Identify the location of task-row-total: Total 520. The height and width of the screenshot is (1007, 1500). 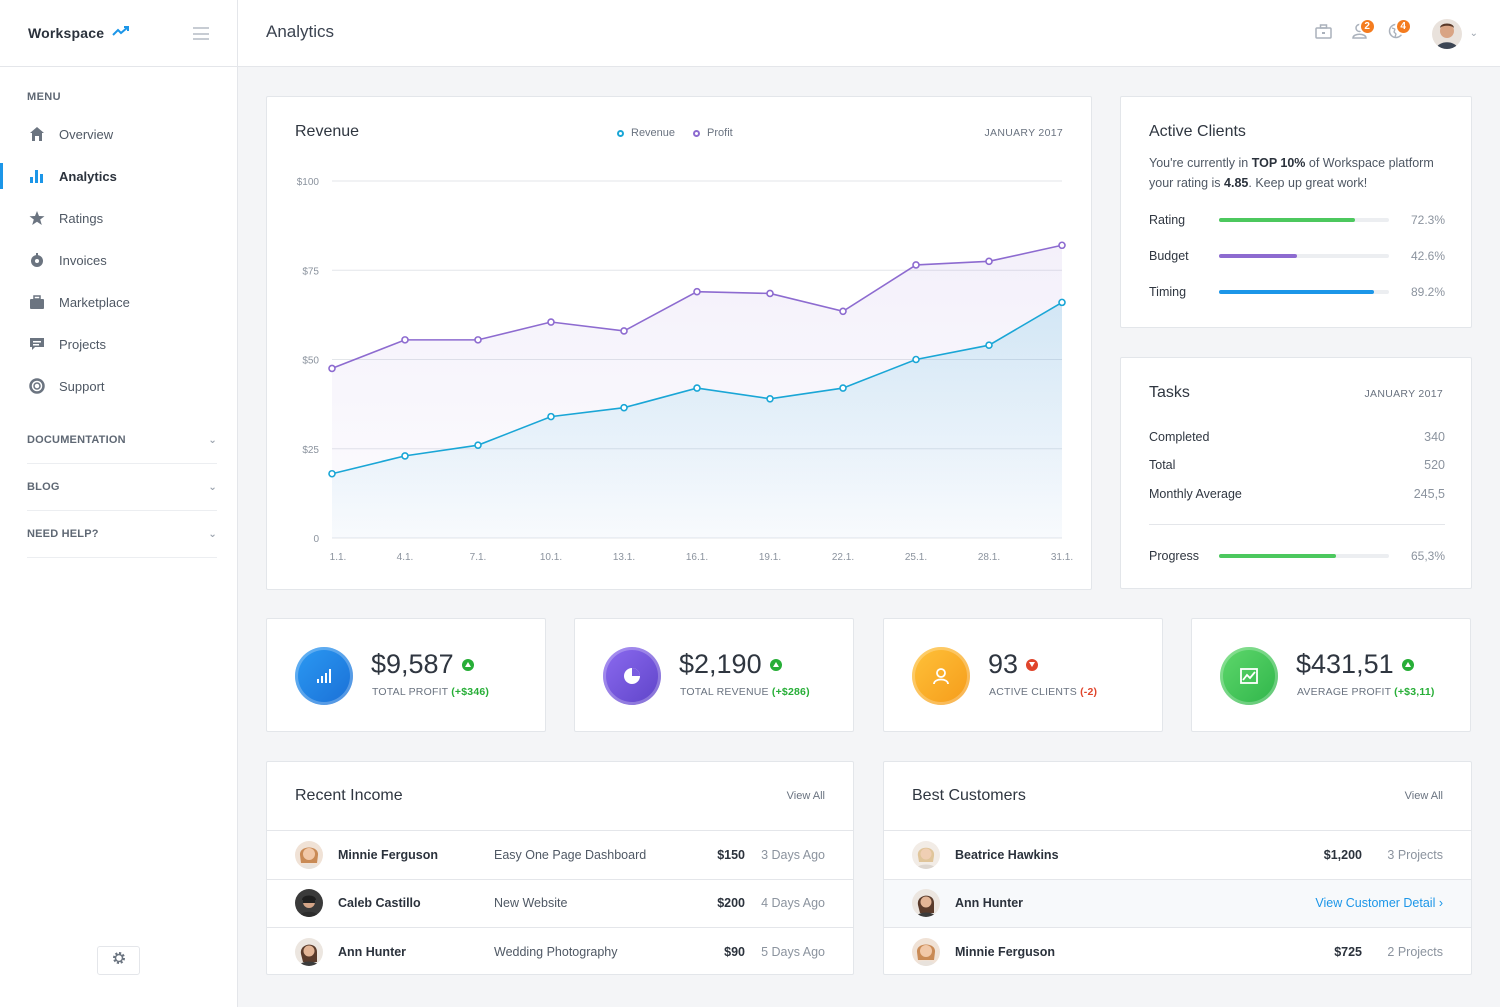
(1297, 465).